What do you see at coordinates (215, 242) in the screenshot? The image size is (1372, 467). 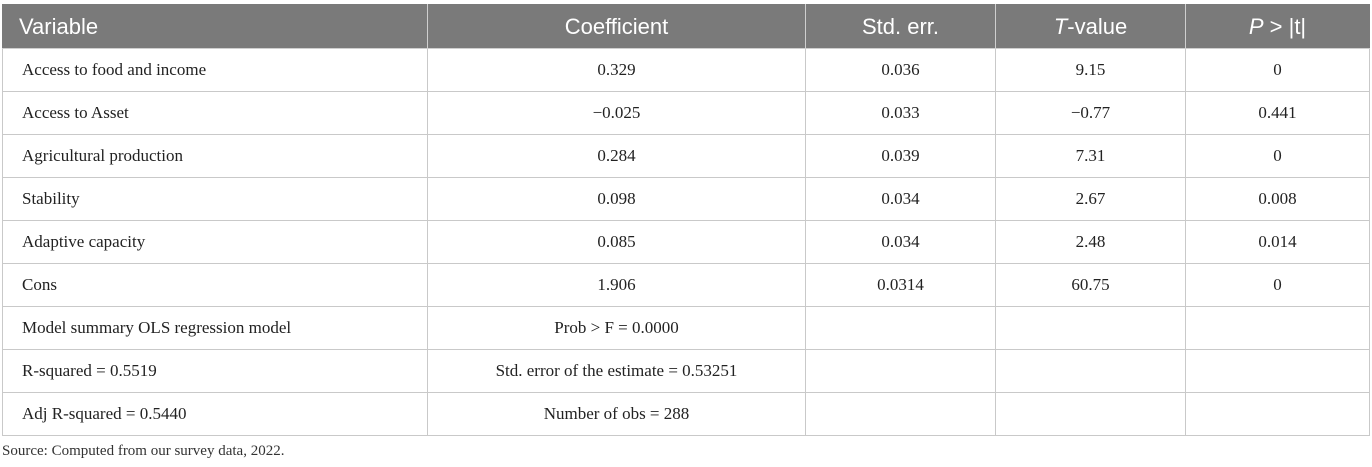 I see `cell-variable: Adaptive capacity` at bounding box center [215, 242].